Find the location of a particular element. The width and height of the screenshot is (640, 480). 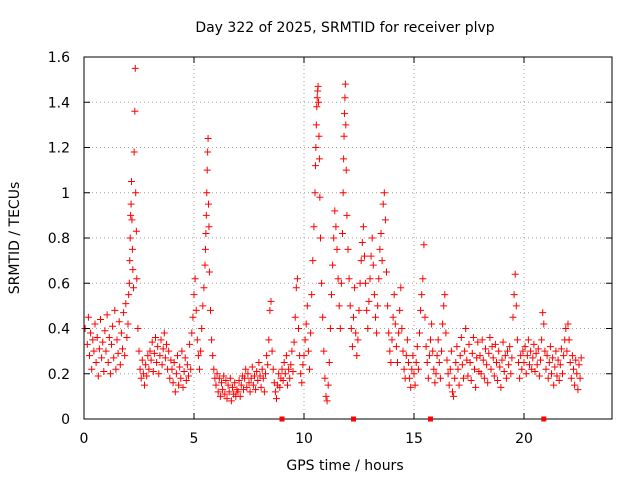

axis-marker is located at coordinates (430, 419).